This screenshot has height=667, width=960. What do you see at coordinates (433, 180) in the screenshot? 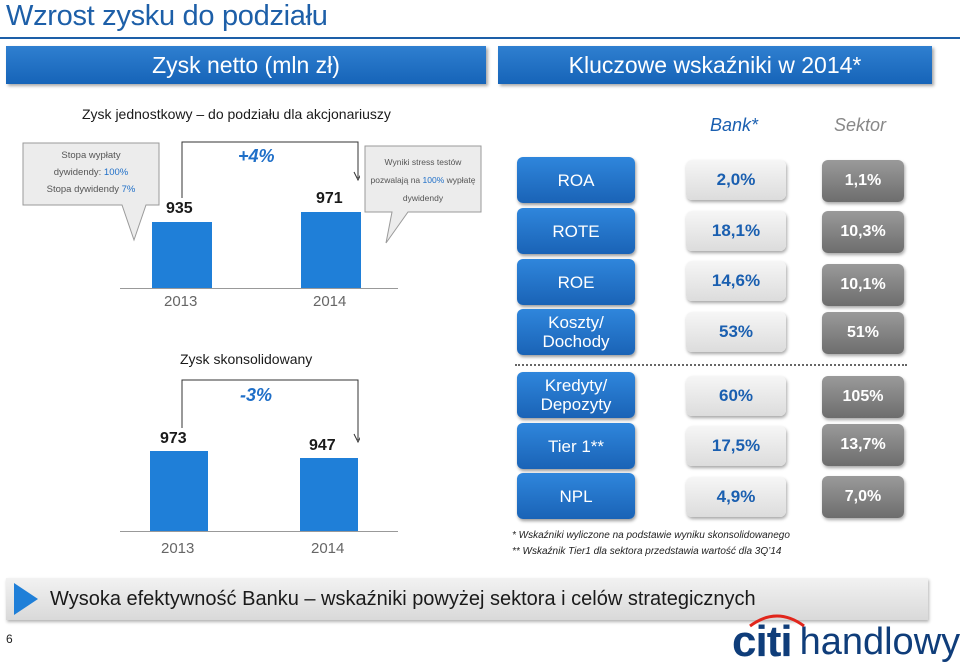
I see `callout-right-line2-value: 100%` at bounding box center [433, 180].